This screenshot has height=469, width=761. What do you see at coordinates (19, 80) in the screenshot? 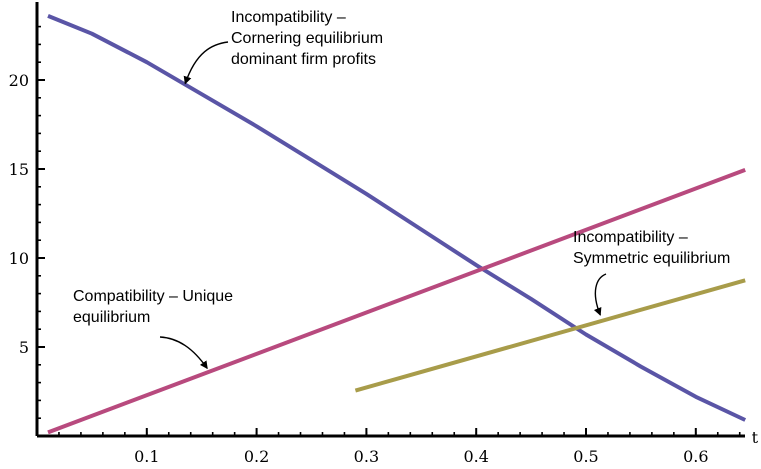
I see `y-tick-label: 20` at bounding box center [19, 80].